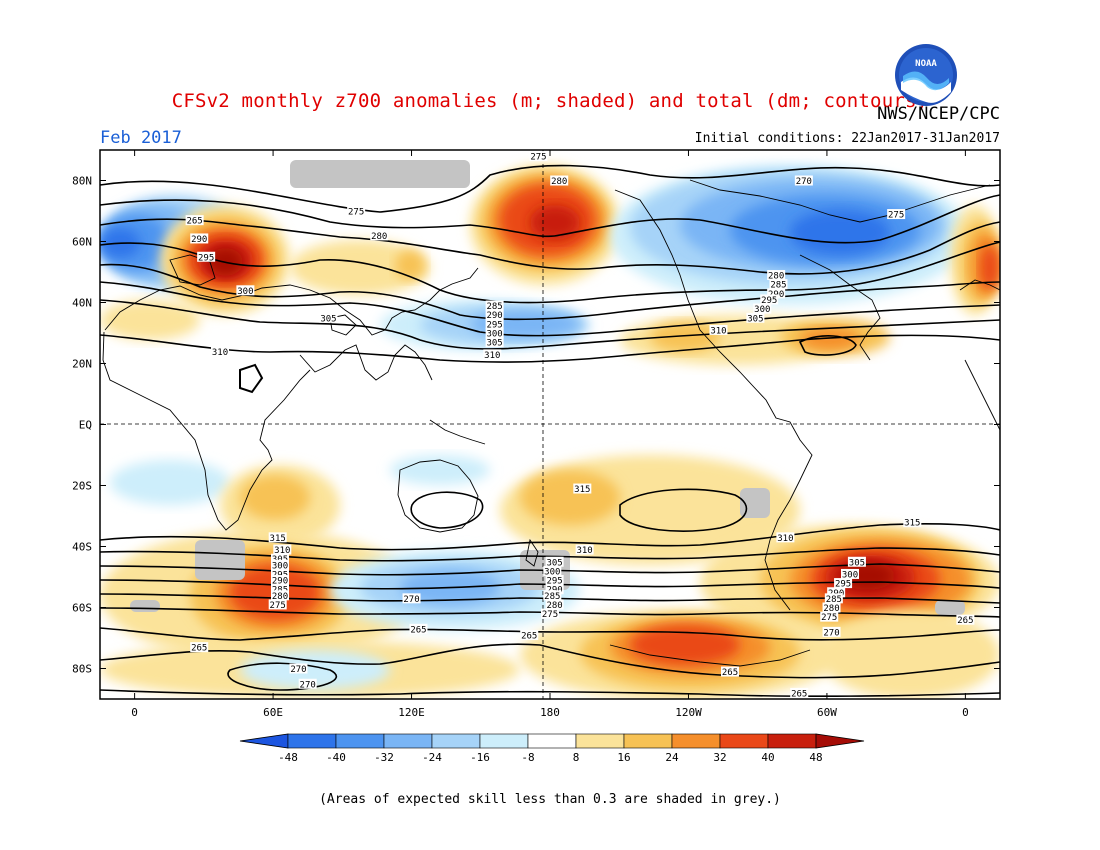  Describe the element at coordinates (827, 712) in the screenshot. I see `lon-label: 60W` at that location.